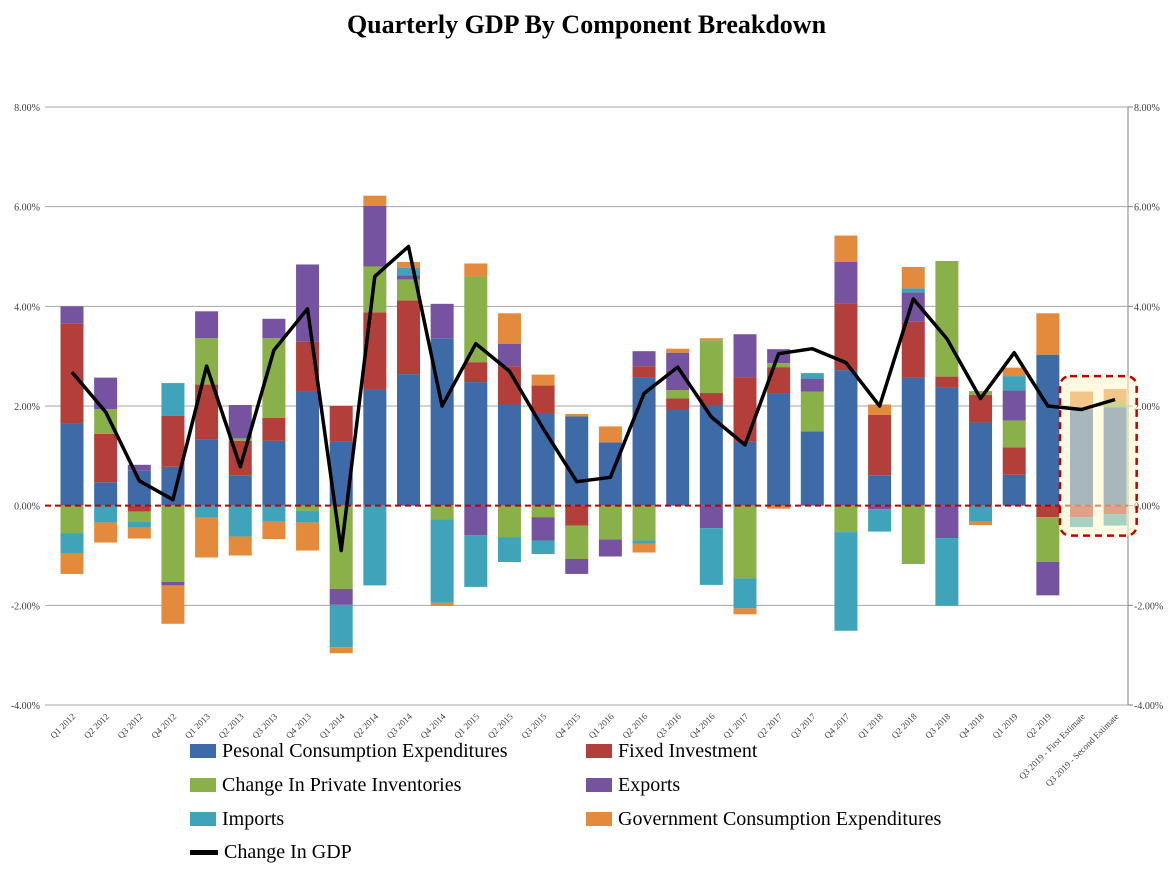  I want to click on y-tick-label-left: 4.00%, so click(27, 307).